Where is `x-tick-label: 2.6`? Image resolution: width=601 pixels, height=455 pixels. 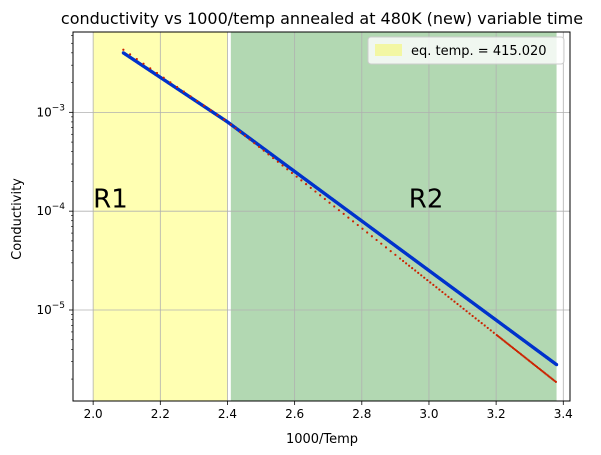
x-tick-label: 2.6 is located at coordinates (294, 414).